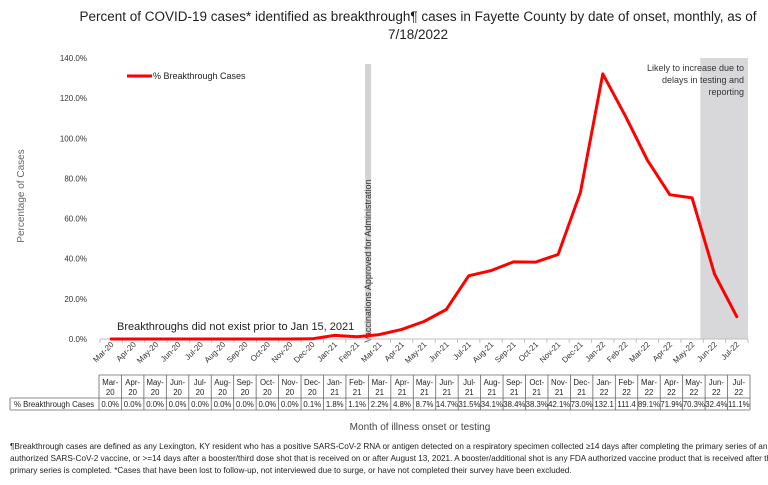 The width and height of the screenshot is (768, 485). Describe the element at coordinates (312, 404) in the screenshot. I see `table-value: 0.1%` at that location.